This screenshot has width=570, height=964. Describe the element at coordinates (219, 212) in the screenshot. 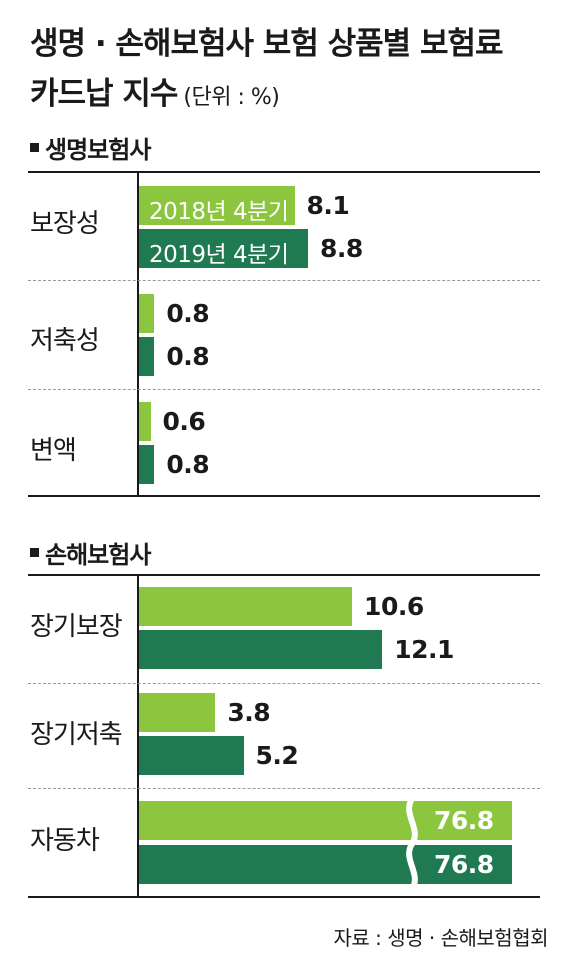

I see `legend-label: 2018년 4분기` at that location.